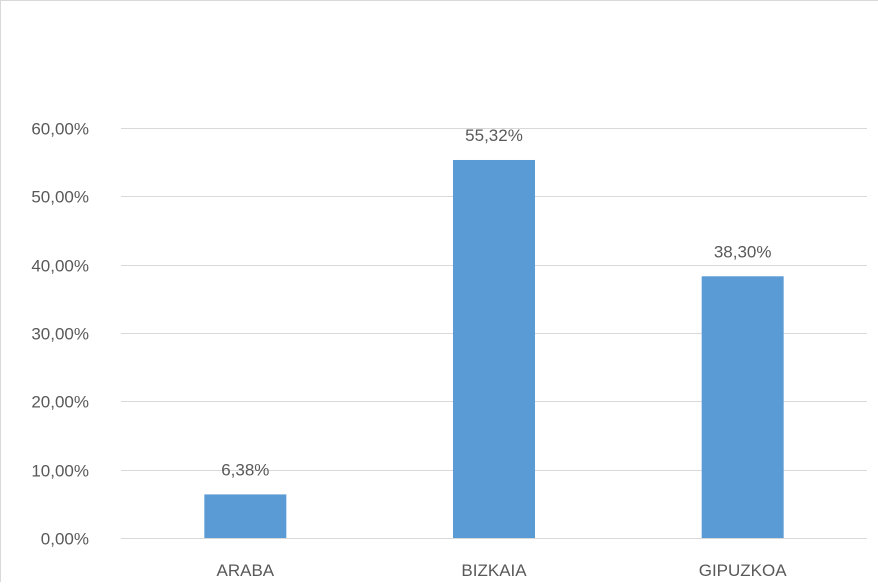 The height and width of the screenshot is (588, 878). I want to click on y-tick-label: 20,00%, so click(60, 402).